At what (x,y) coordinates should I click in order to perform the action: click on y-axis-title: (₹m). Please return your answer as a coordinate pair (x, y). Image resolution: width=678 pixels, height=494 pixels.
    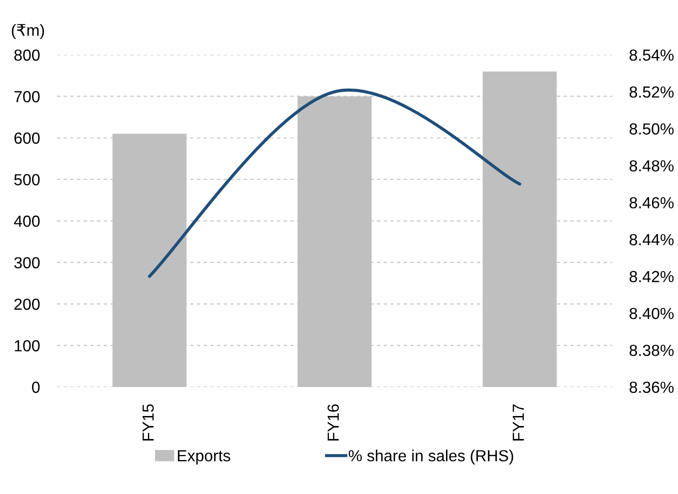
    Looking at the image, I should click on (28, 32).